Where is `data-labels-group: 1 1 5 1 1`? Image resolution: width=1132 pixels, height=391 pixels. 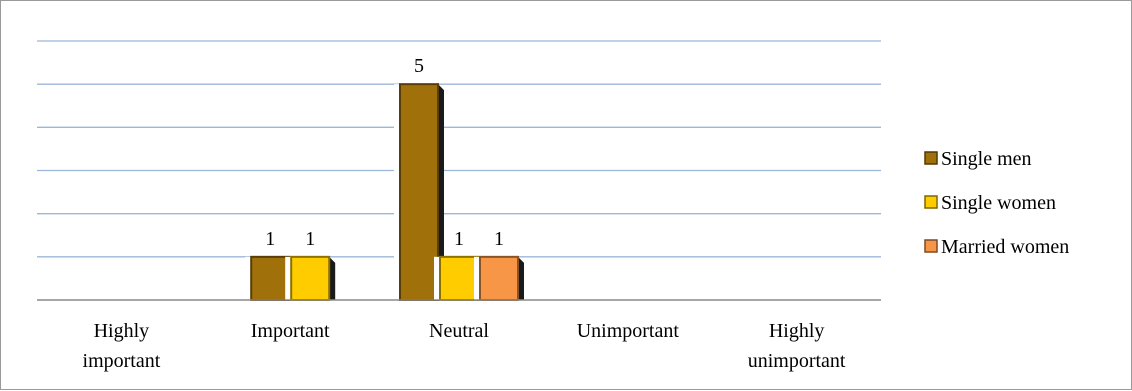
data-labels-group: 1 1 5 1 1 is located at coordinates (384, 152).